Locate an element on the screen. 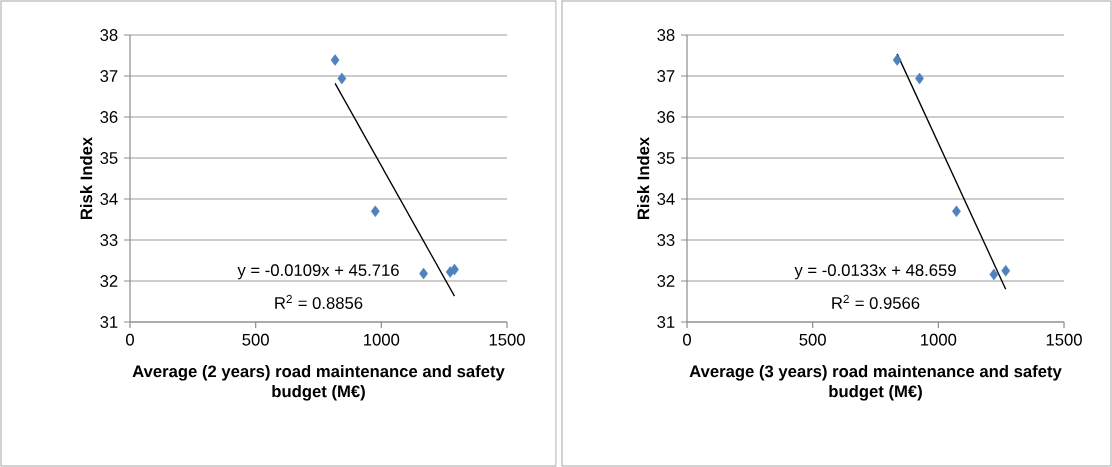 This screenshot has width=1112, height=467. annotation: R$^{2}$ = 0.8856 is located at coordinates (319, 301).